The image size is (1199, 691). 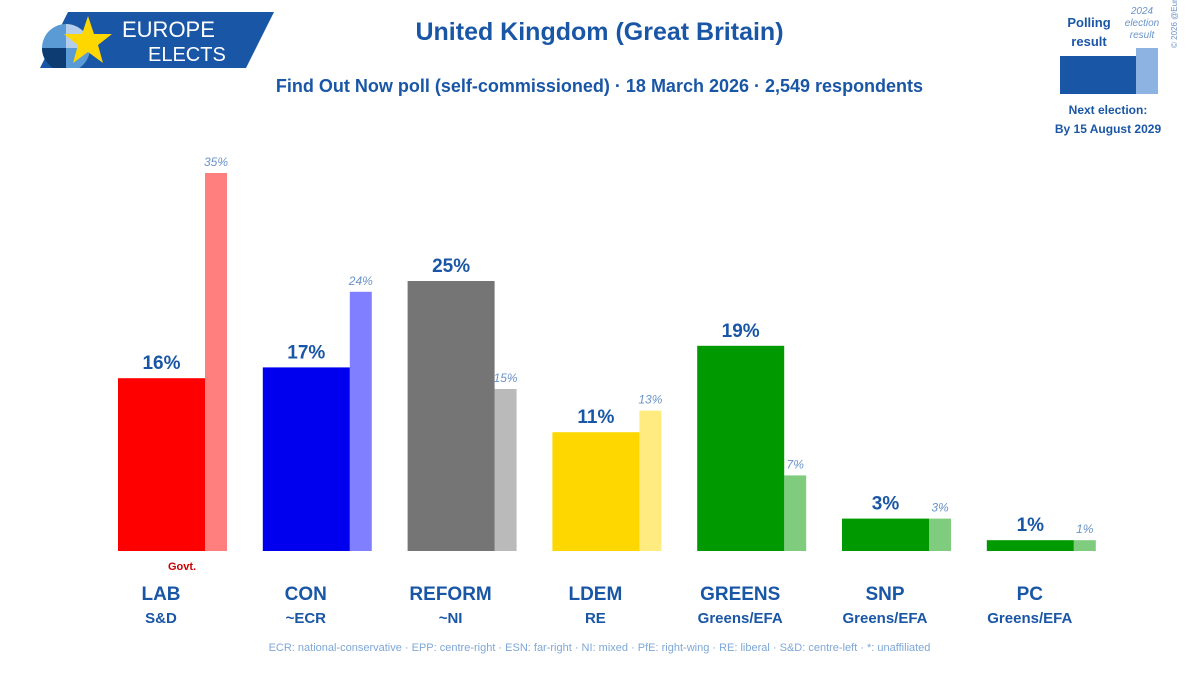 What do you see at coordinates (795, 513) in the screenshot?
I see `bar-previous-greens` at bounding box center [795, 513].